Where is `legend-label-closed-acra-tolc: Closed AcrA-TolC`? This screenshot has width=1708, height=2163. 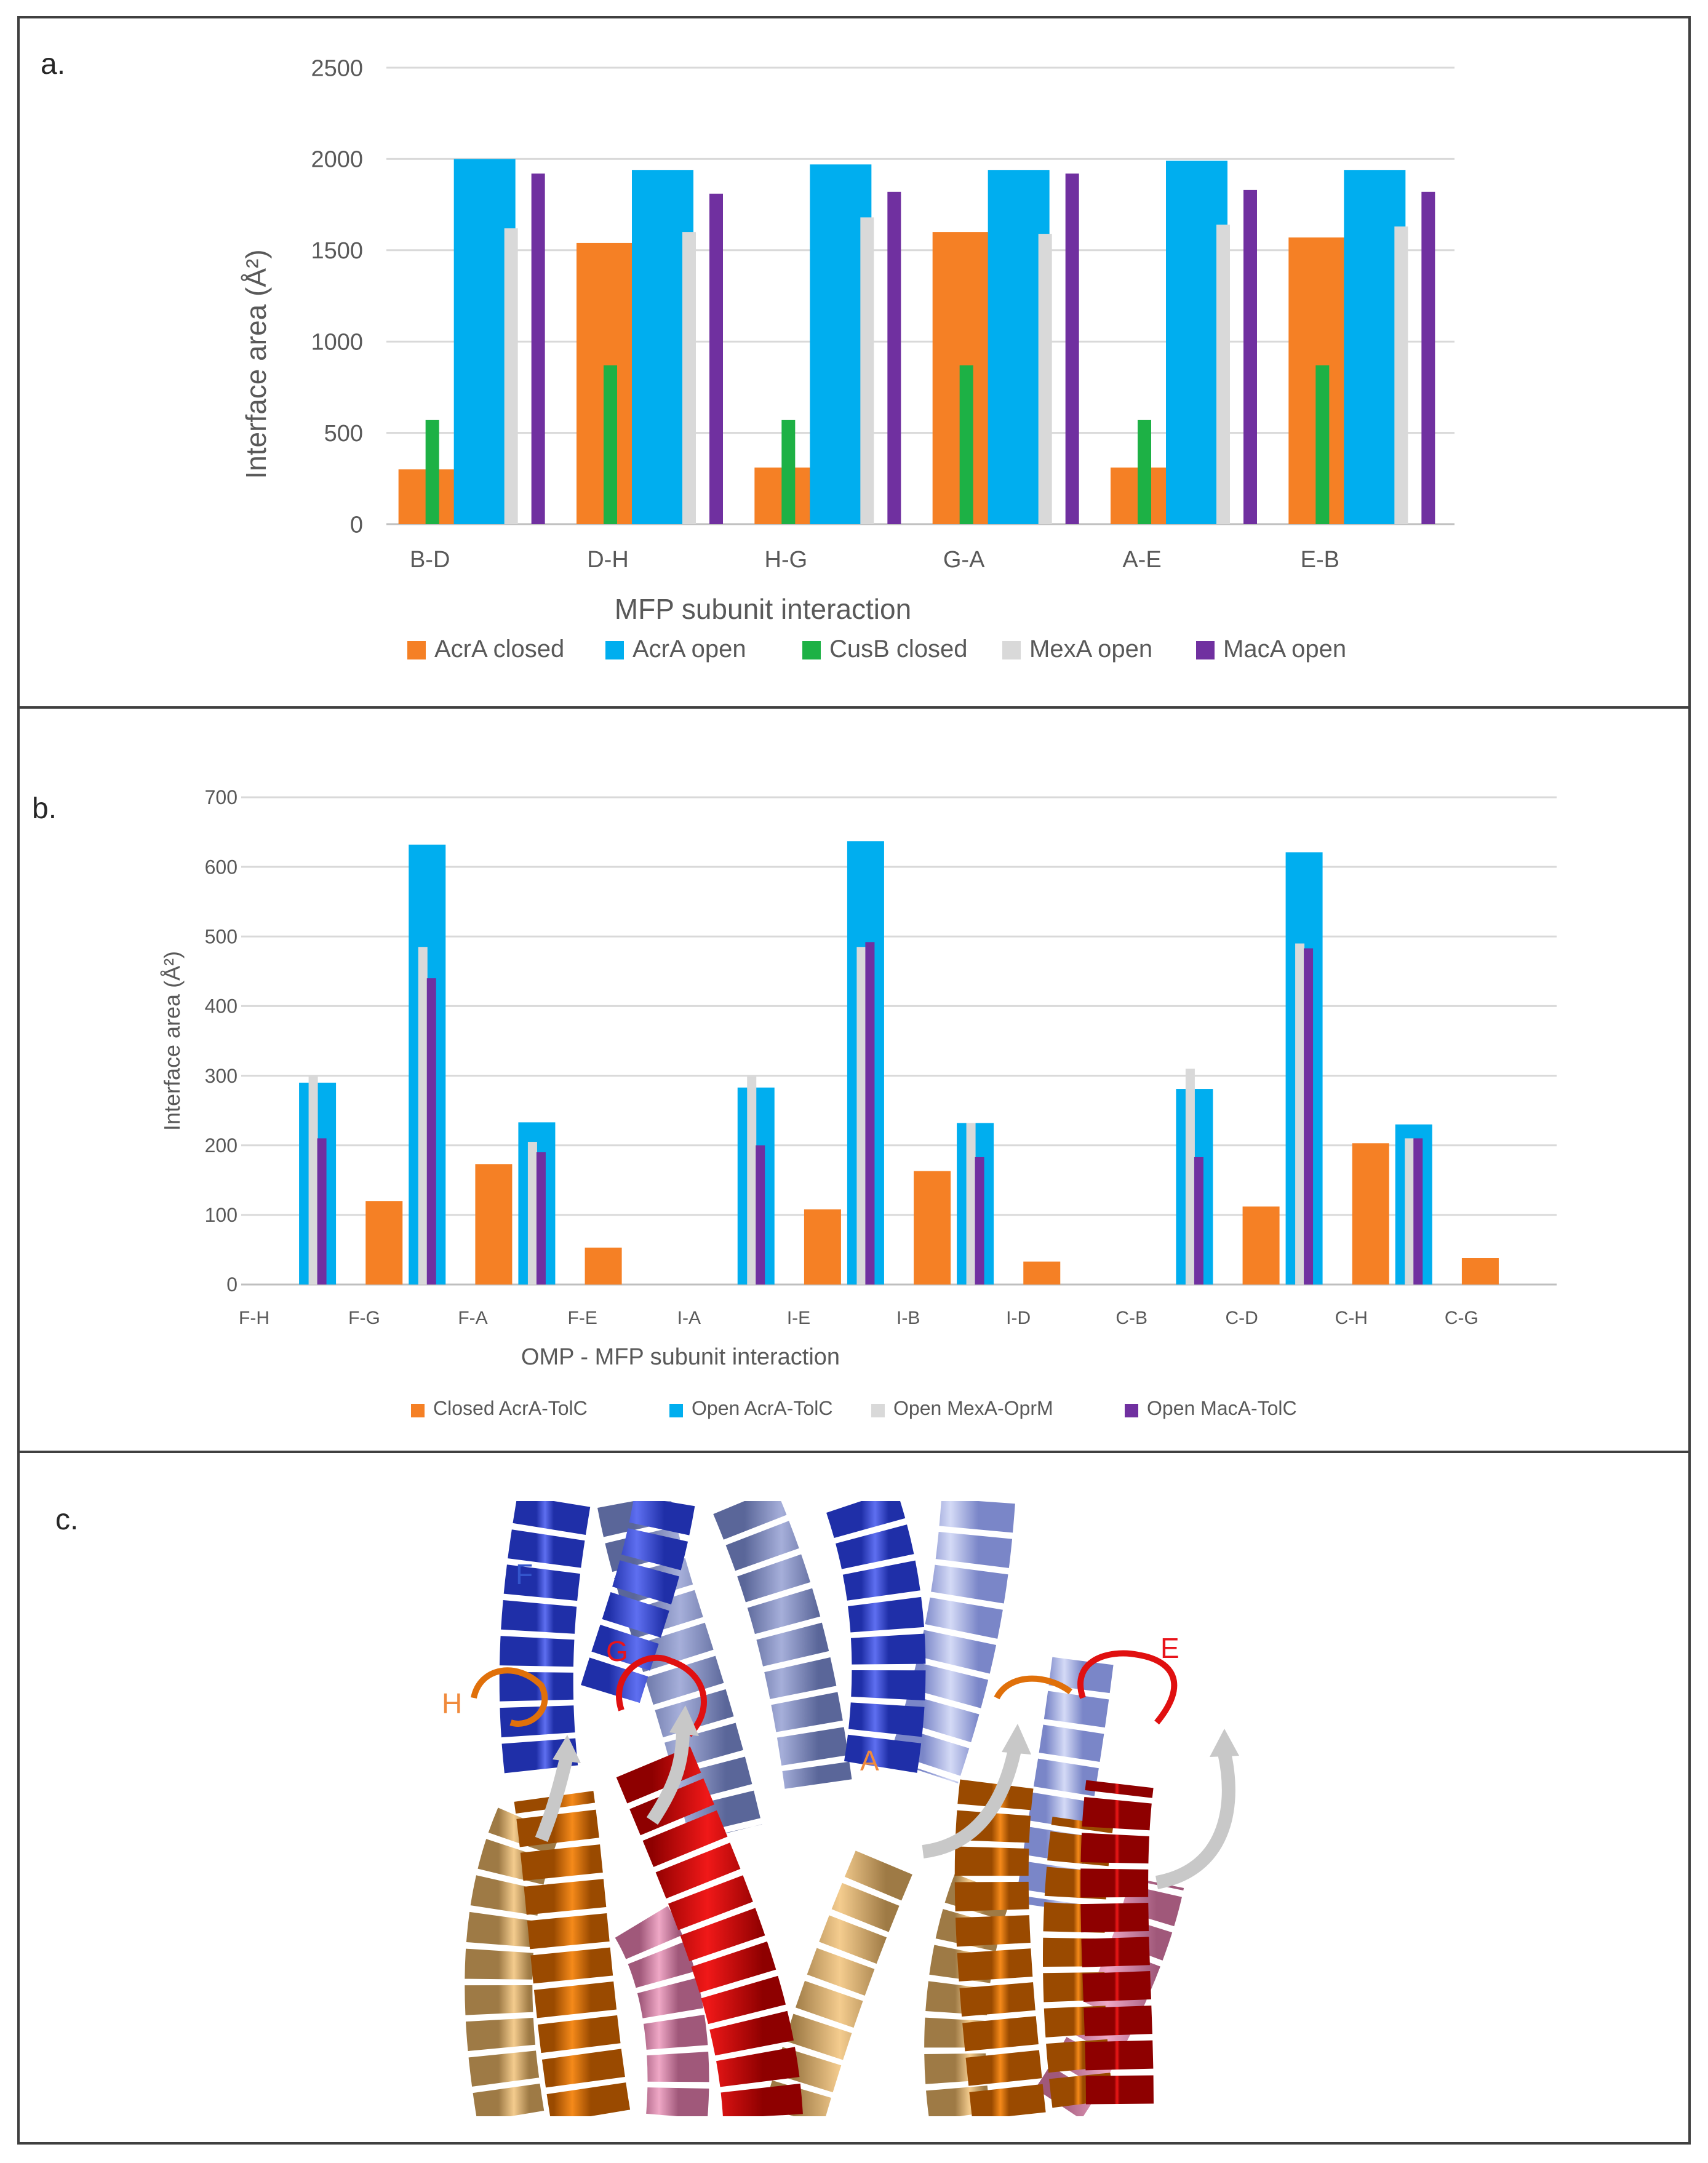
legend-label-closed-acra-tolc: Closed AcrA-TolC is located at coordinates (510, 1408).